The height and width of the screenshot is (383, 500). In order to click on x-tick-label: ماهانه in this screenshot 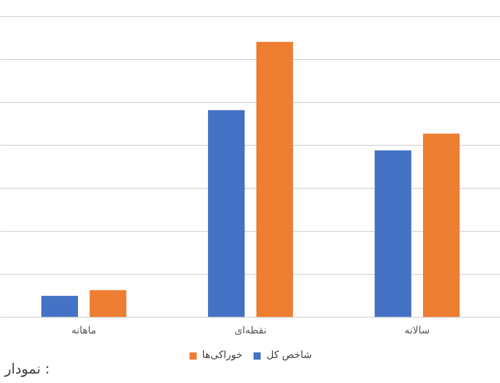, I will do `click(83, 331)`.